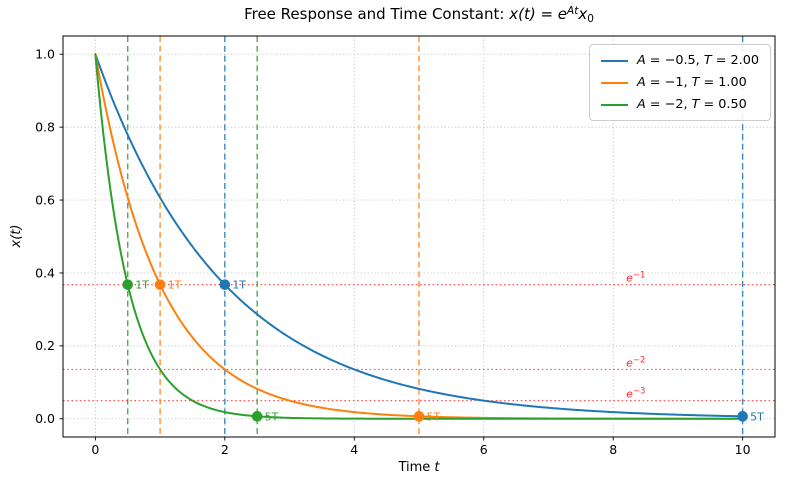 This screenshot has width=790, height=489. I want to click on title-math-sub-base: x, so click(583, 14).